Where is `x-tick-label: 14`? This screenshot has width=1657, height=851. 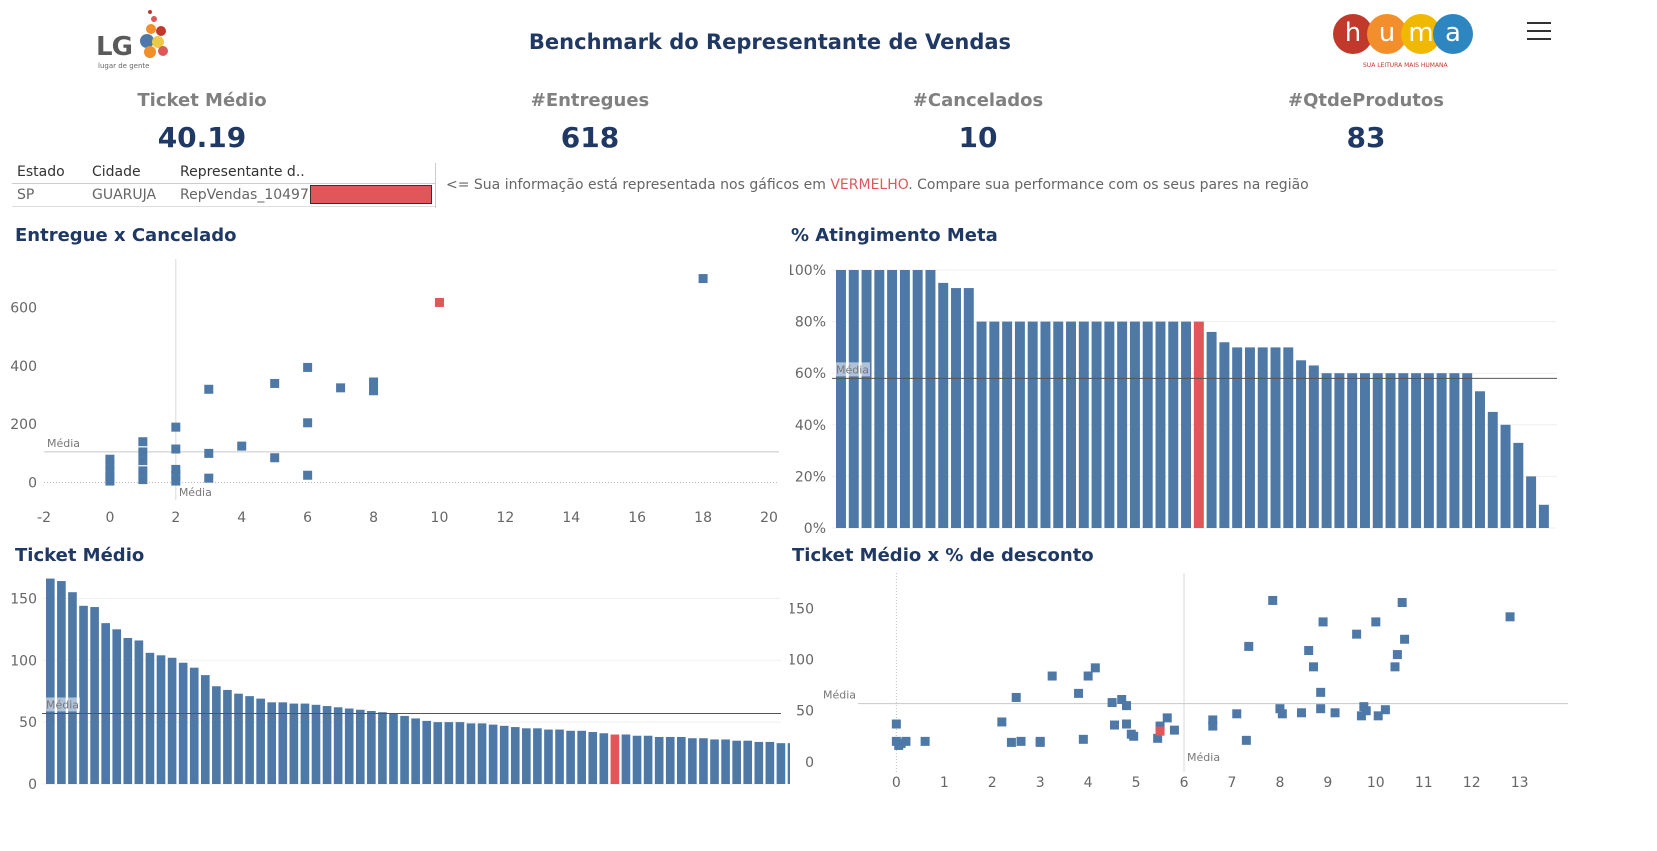
x-tick-label: 14 is located at coordinates (571, 518).